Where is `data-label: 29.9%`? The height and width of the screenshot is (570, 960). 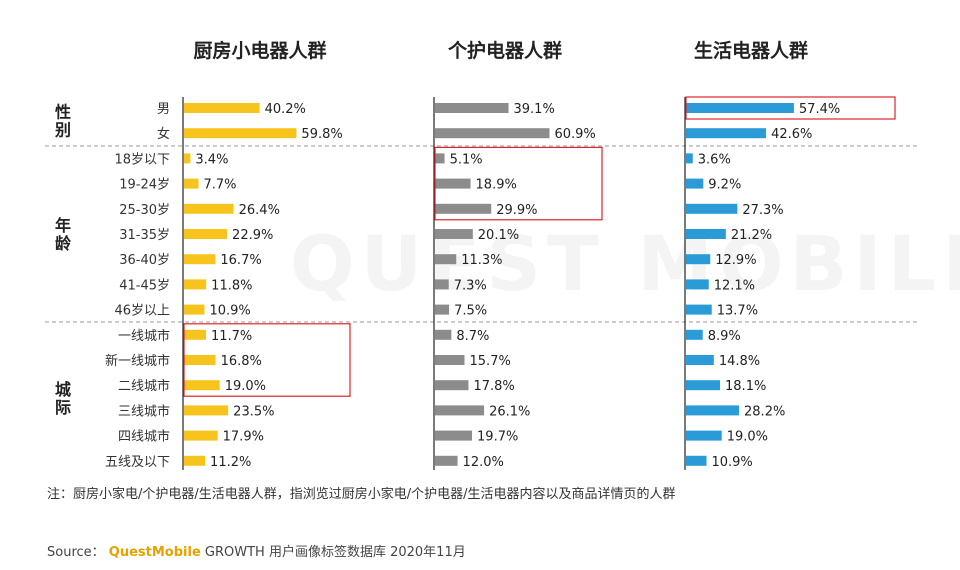 data-label: 29.9% is located at coordinates (516, 210).